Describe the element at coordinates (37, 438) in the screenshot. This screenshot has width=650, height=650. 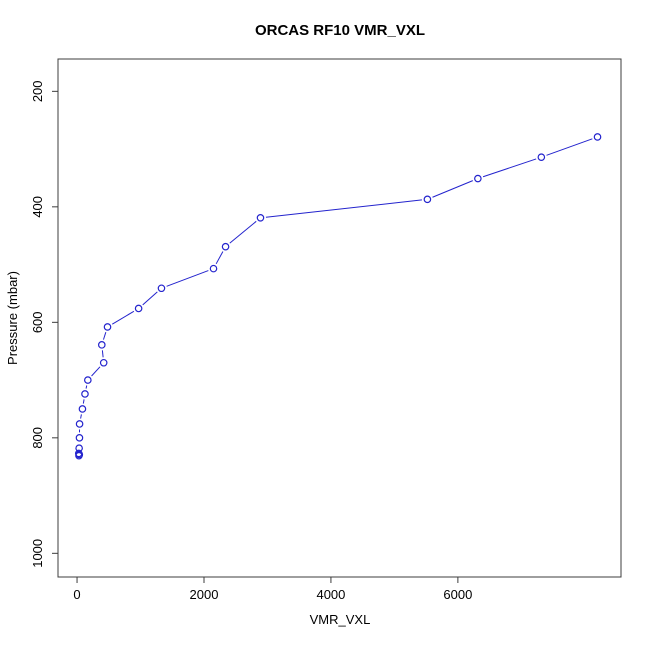
I see `y-tick-label: 800` at that location.